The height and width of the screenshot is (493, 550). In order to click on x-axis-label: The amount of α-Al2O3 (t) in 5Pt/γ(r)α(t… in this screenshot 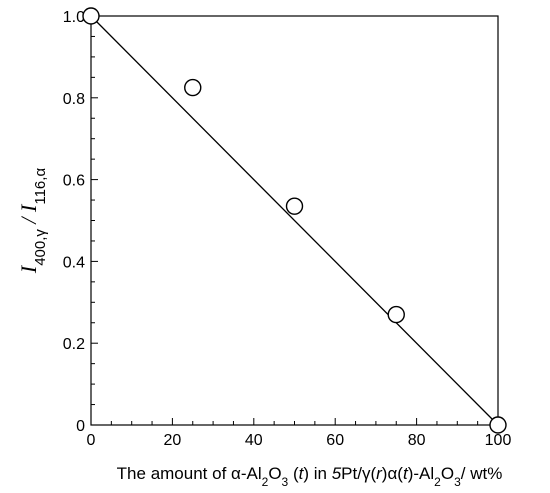, I will do `click(310, 476)`.